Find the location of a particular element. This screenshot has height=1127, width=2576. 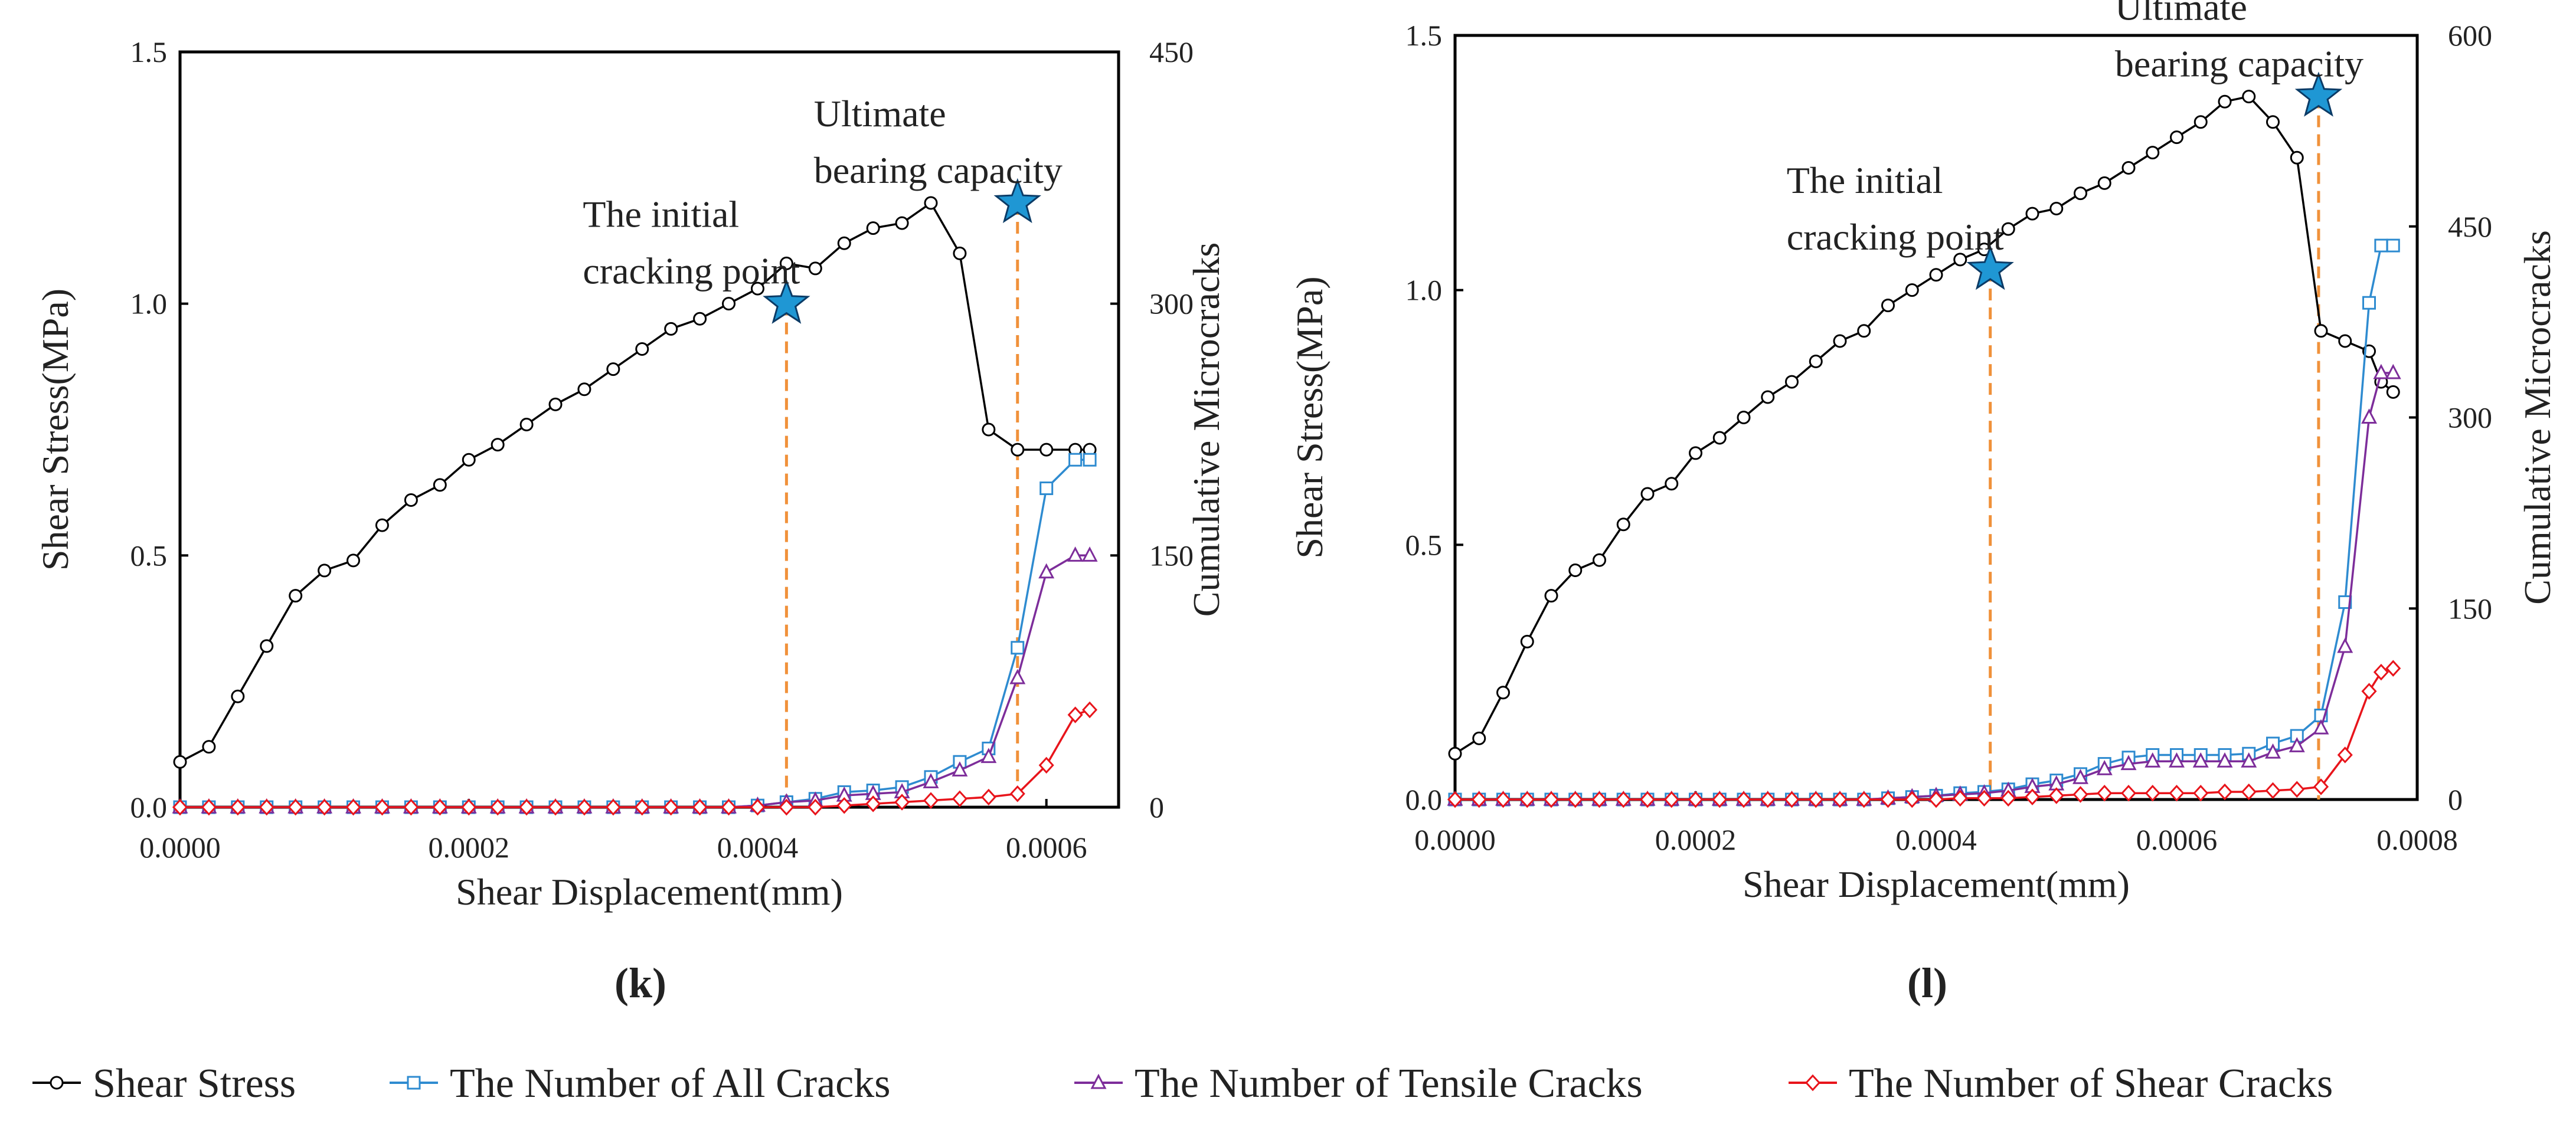

y2-tick-label: 150 is located at coordinates (1171, 555).